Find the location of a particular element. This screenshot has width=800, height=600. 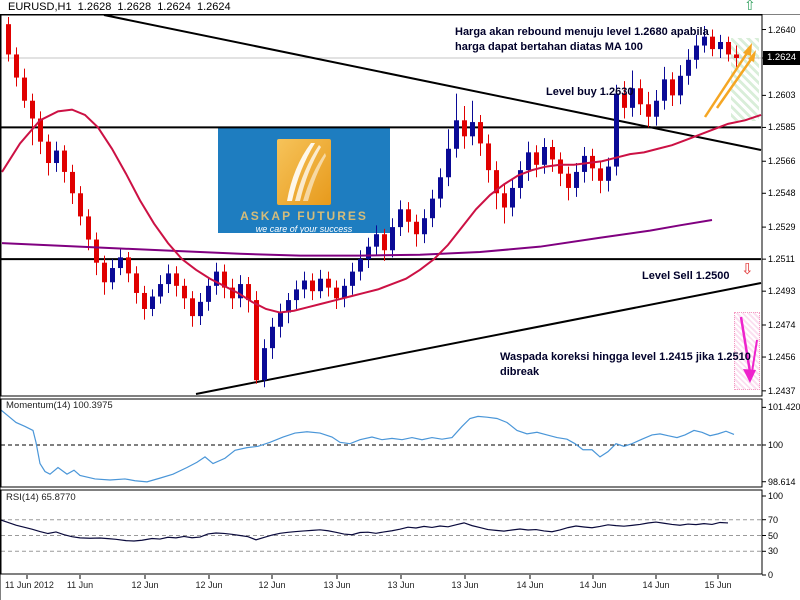

down-projection-arrow-stroke is located at coordinates (745, 344).